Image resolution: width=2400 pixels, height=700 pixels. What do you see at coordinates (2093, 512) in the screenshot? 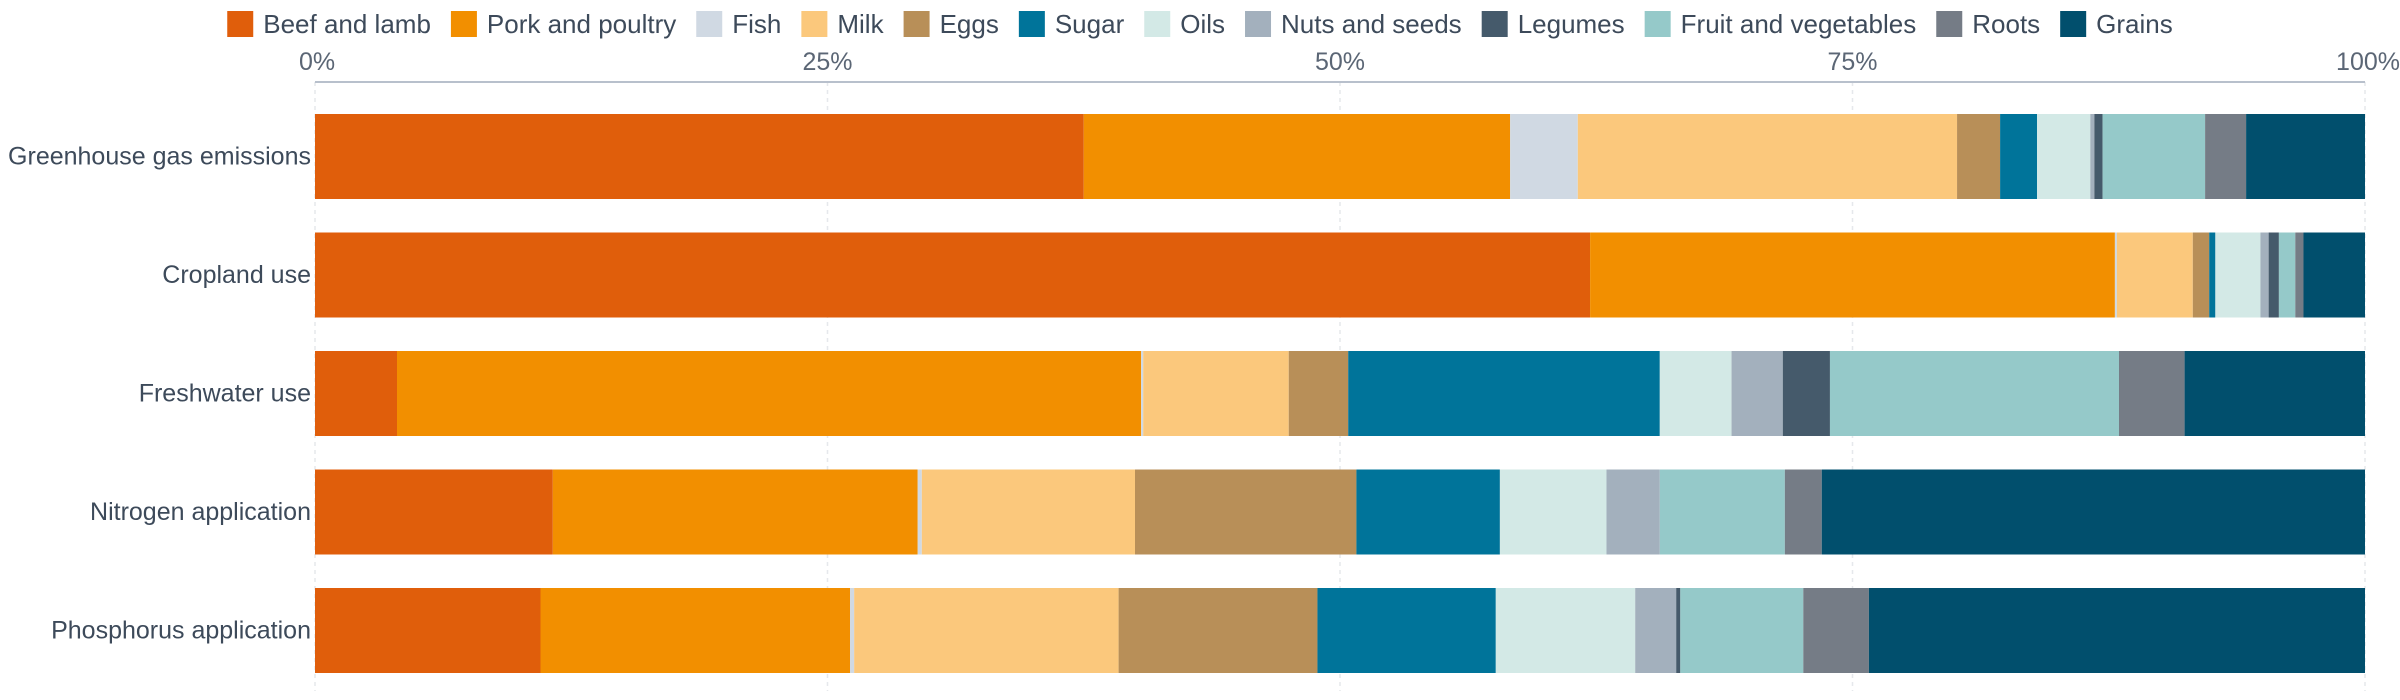
I see `bar-segment-nitrogen-application-grains` at bounding box center [2093, 512].